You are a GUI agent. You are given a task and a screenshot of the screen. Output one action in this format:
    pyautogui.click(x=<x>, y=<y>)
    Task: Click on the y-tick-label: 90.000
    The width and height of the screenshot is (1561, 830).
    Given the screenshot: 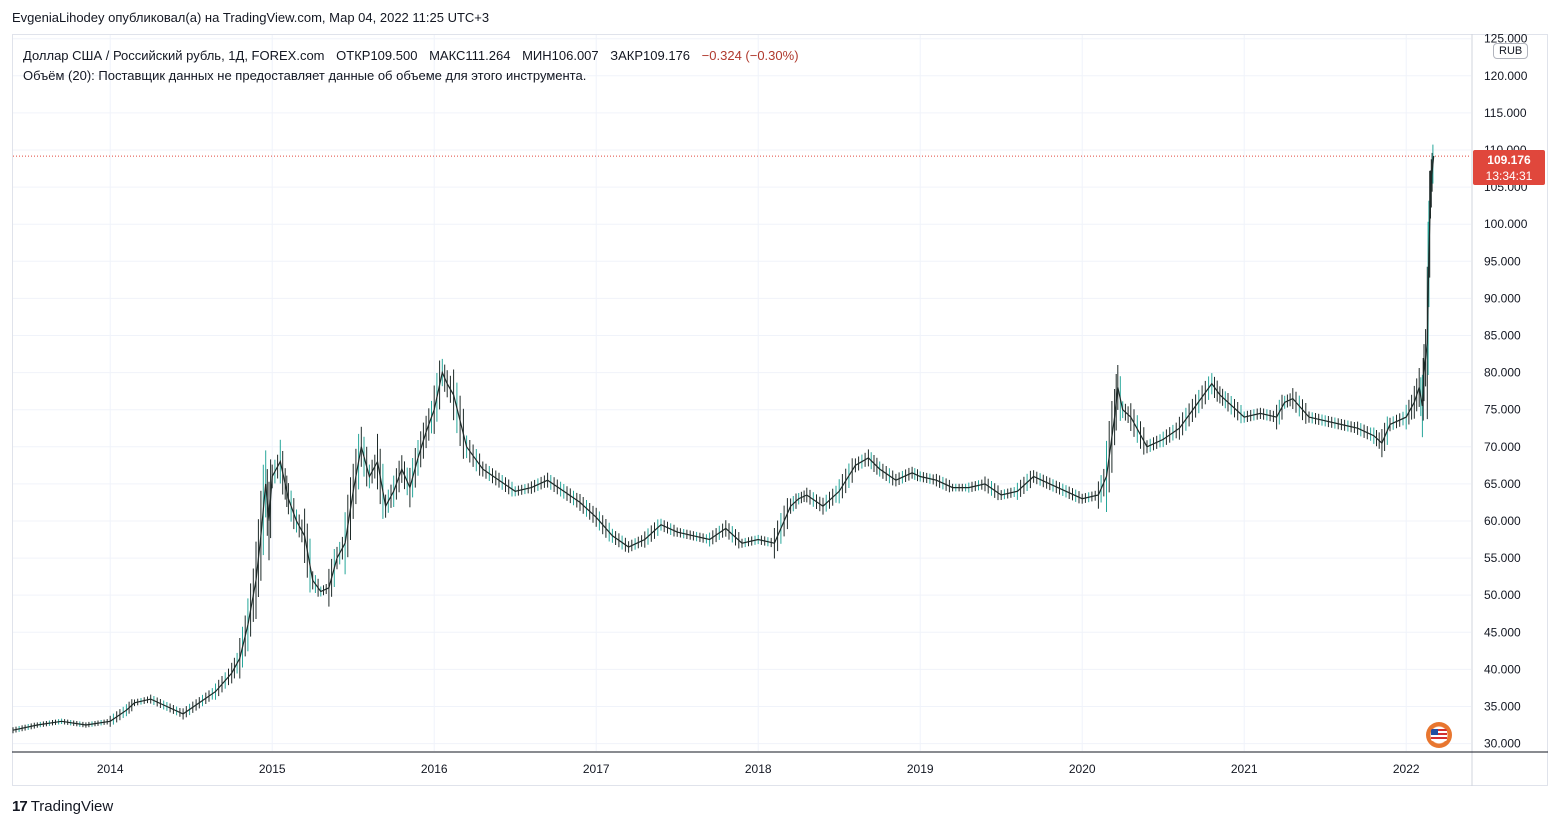 What is the action you would take?
    pyautogui.click(x=1502, y=298)
    